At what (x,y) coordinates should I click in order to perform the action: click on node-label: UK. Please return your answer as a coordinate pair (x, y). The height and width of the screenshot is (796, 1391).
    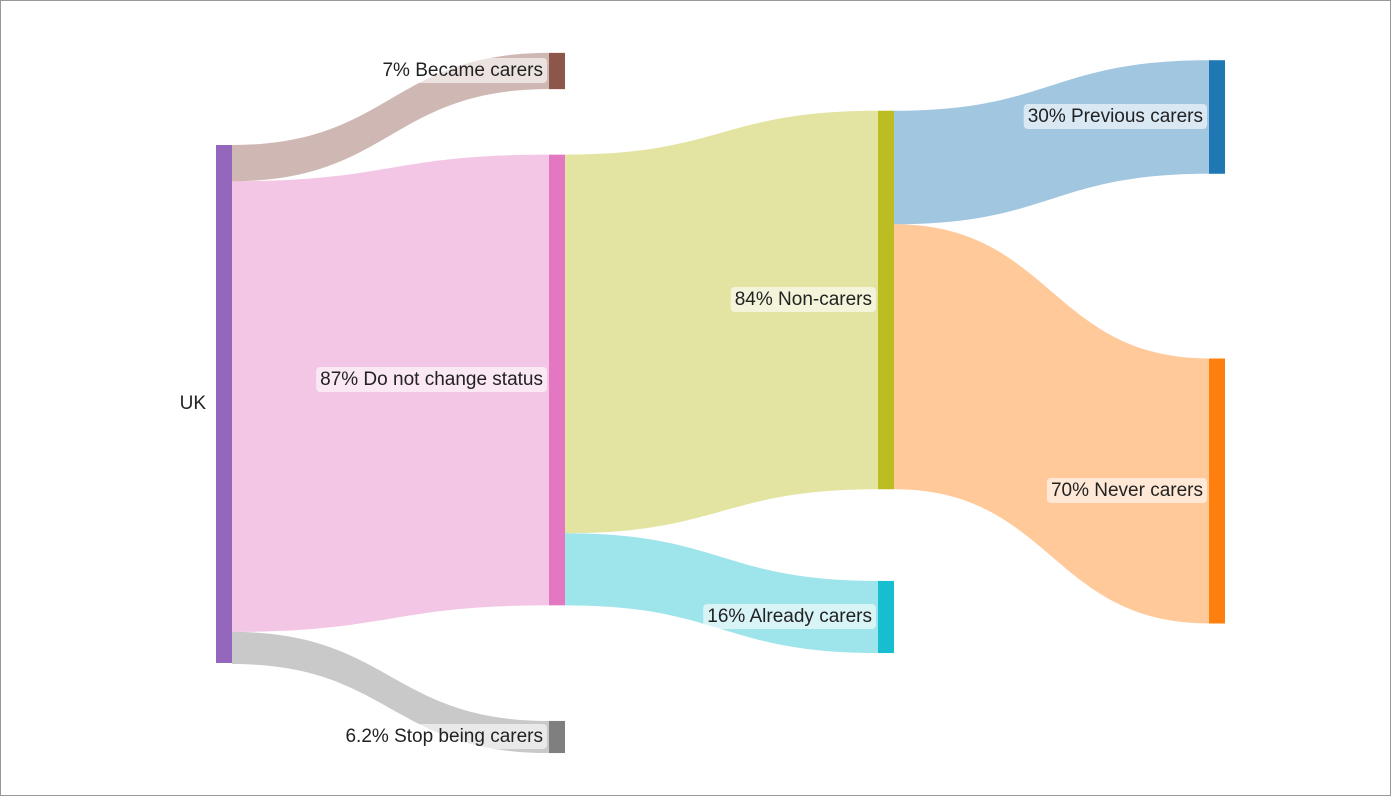
    Looking at the image, I should click on (193, 403).